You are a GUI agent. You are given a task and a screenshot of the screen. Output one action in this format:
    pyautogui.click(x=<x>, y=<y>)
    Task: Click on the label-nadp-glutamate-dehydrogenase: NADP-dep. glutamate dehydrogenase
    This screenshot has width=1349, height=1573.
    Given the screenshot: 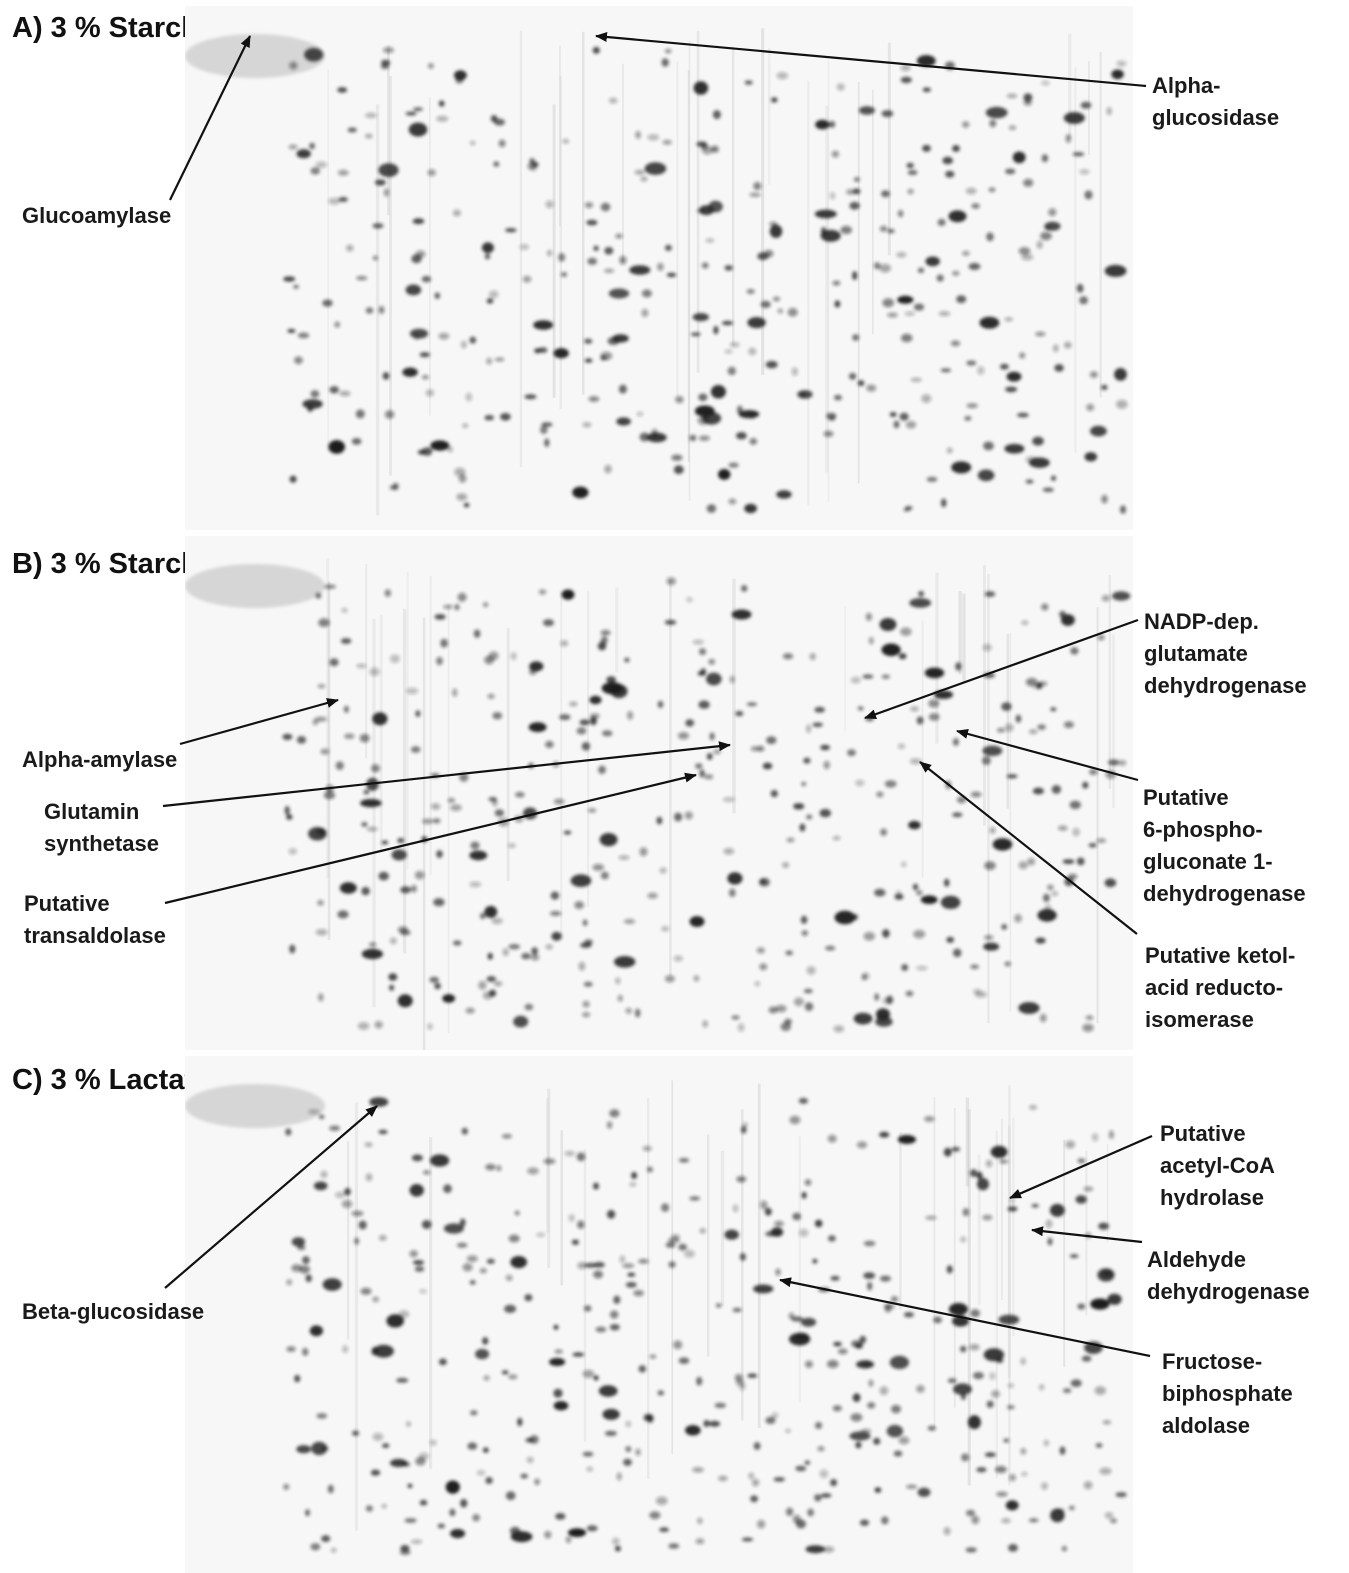 What is the action you would take?
    pyautogui.click(x=1225, y=653)
    